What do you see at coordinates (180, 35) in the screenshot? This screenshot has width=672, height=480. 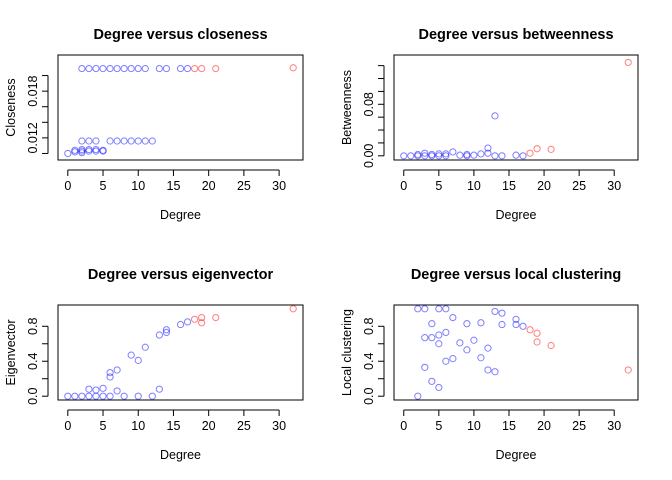 I see `chart-title: Degree versus closeness` at bounding box center [180, 35].